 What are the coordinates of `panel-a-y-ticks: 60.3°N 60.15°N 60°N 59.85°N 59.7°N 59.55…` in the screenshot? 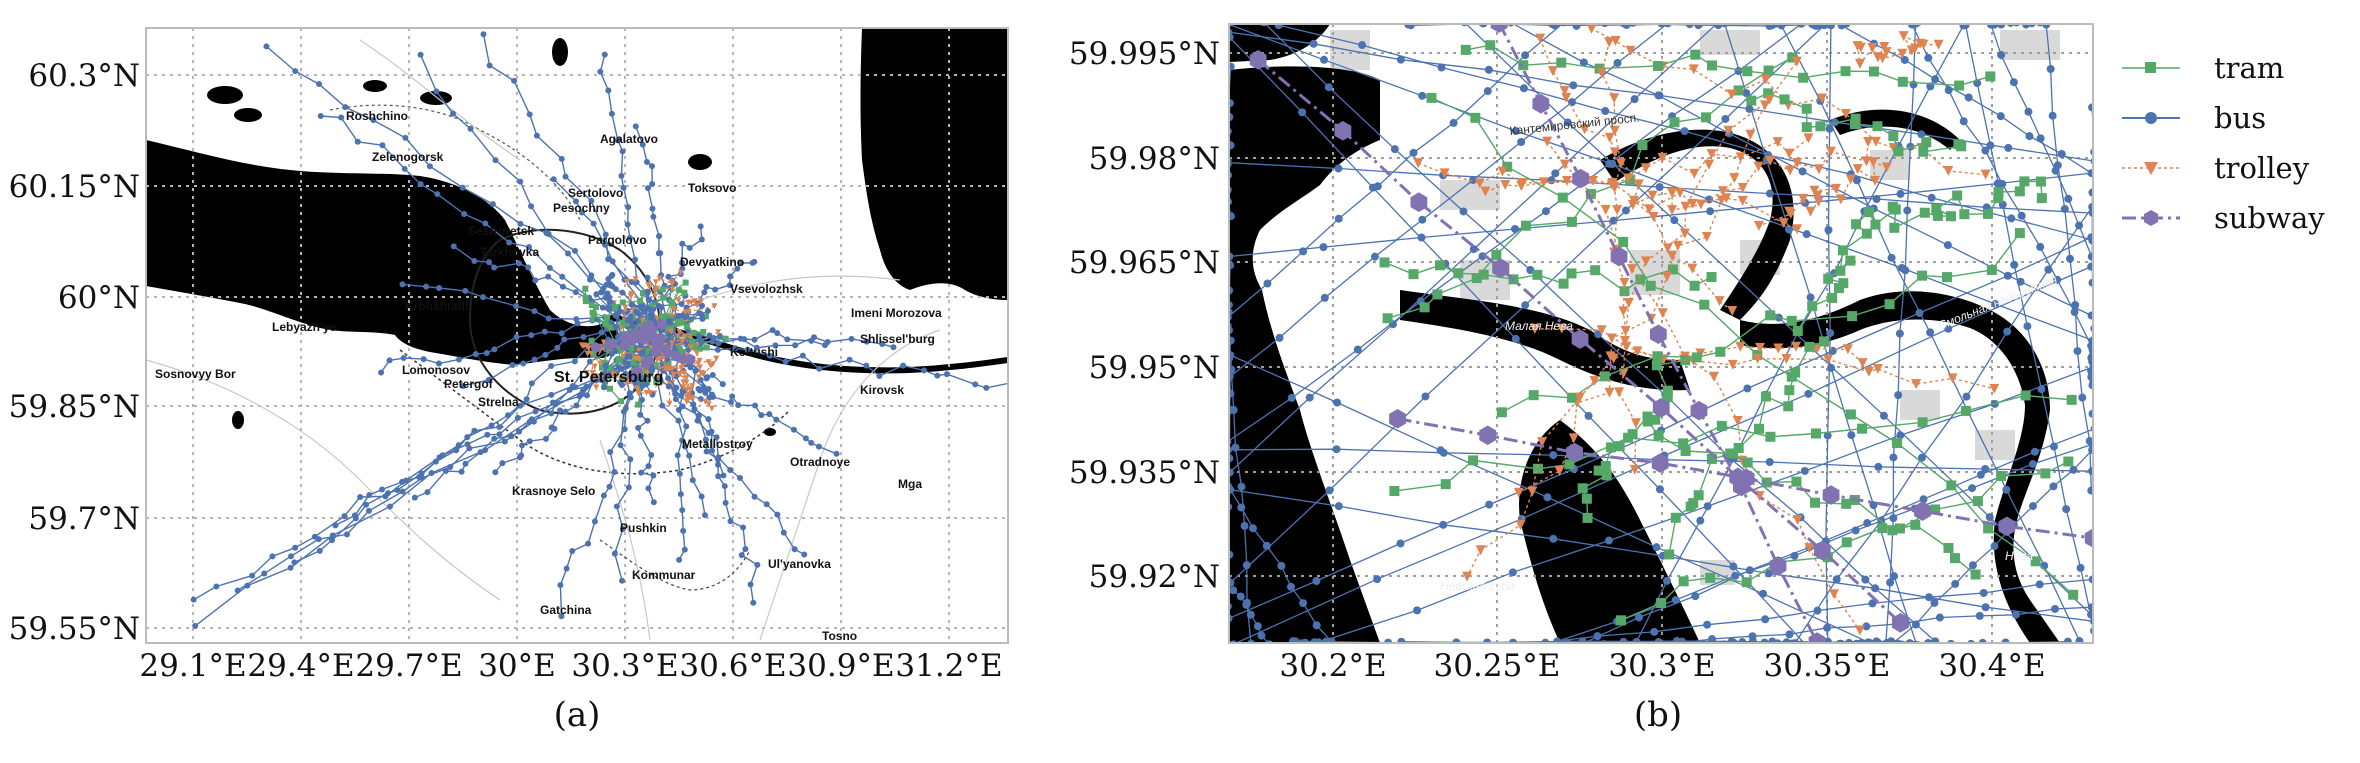 It's located at (74, 352).